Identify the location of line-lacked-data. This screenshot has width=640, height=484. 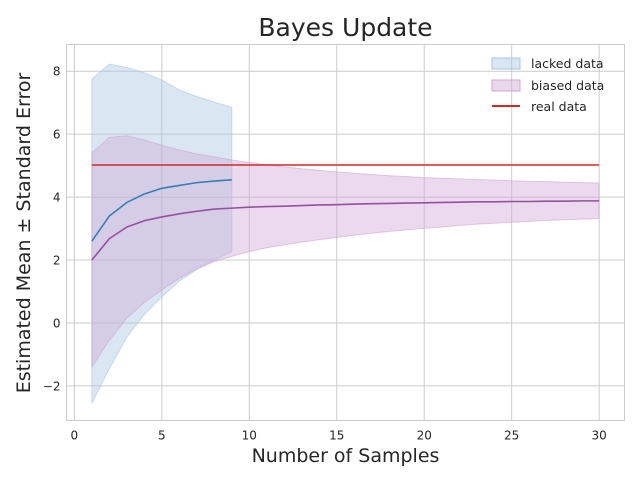
(161, 210).